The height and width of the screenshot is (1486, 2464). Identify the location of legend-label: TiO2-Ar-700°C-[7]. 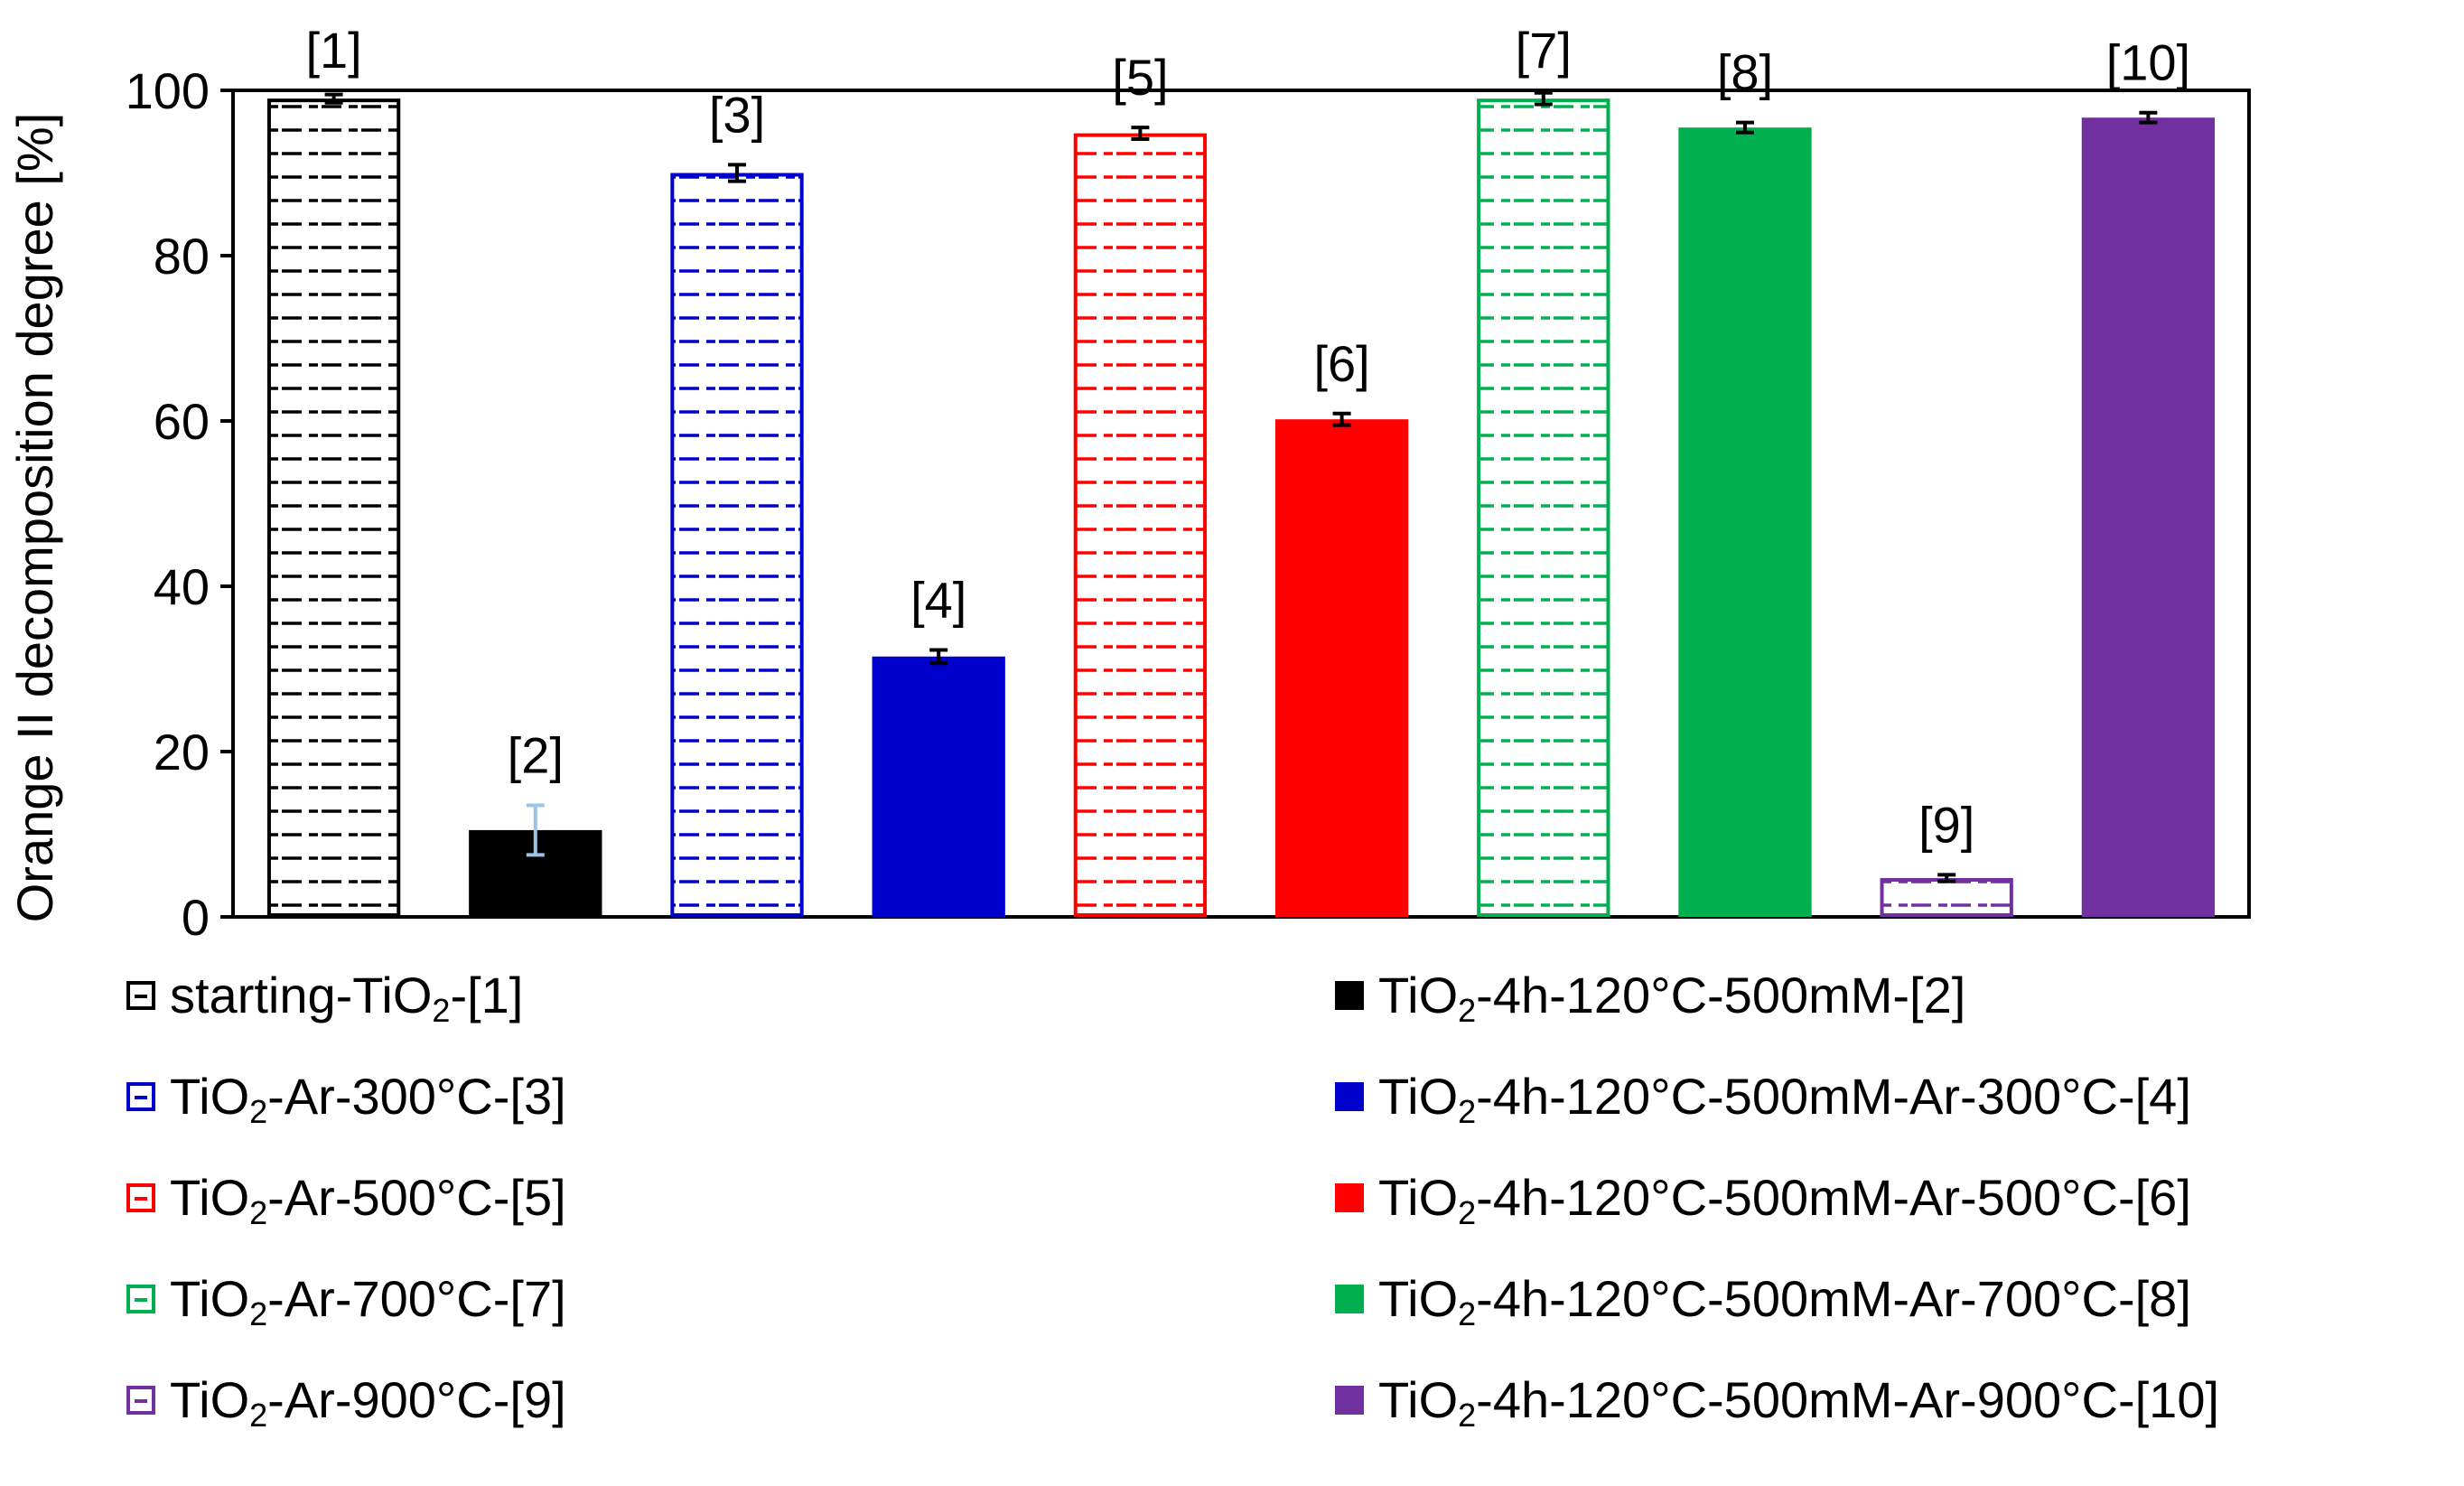
(368, 1299).